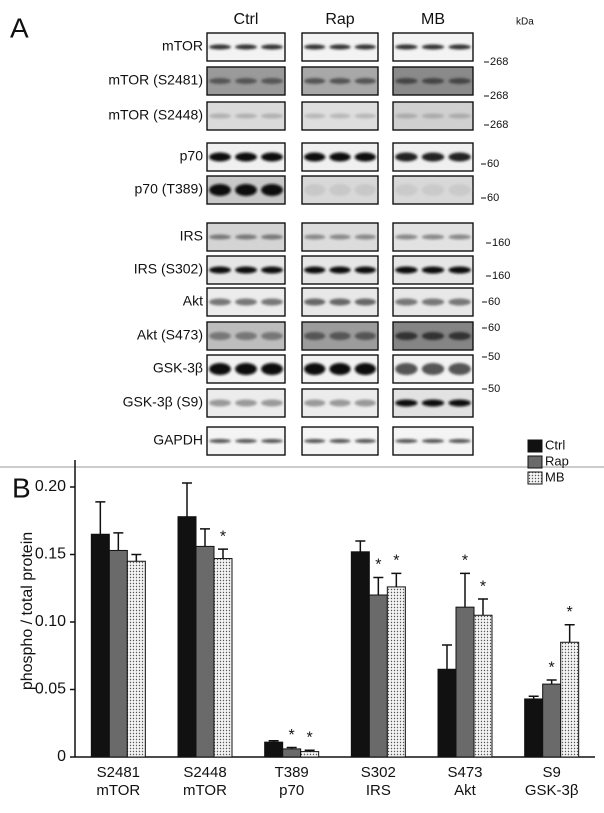 The height and width of the screenshot is (813, 604). Describe the element at coordinates (191, 236) in the screenshot. I see `row-label: IRS` at that location.